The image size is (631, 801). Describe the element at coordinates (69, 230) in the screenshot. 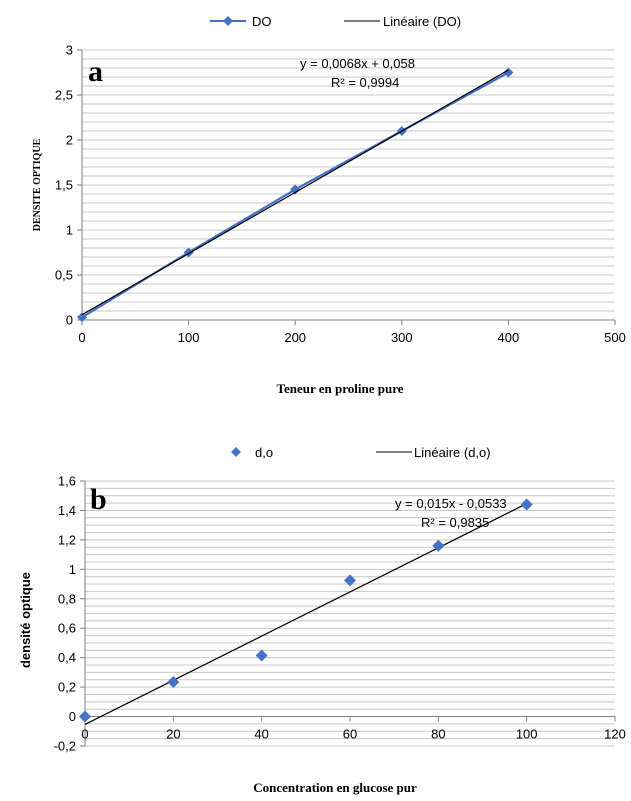

I see `a-y-tick-label: 1` at that location.